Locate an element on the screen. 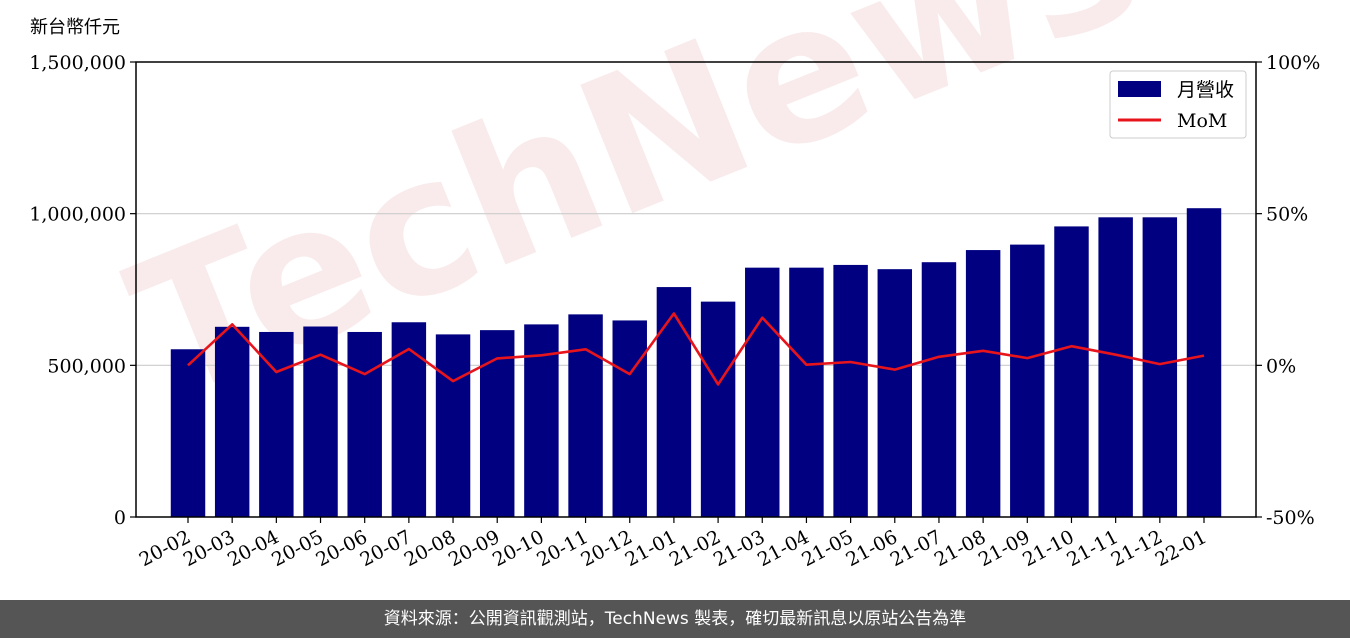 The width and height of the screenshot is (1350, 638). left-axis: 0 500,000 1,000,000 1,500,000 is located at coordinates (82, 290).